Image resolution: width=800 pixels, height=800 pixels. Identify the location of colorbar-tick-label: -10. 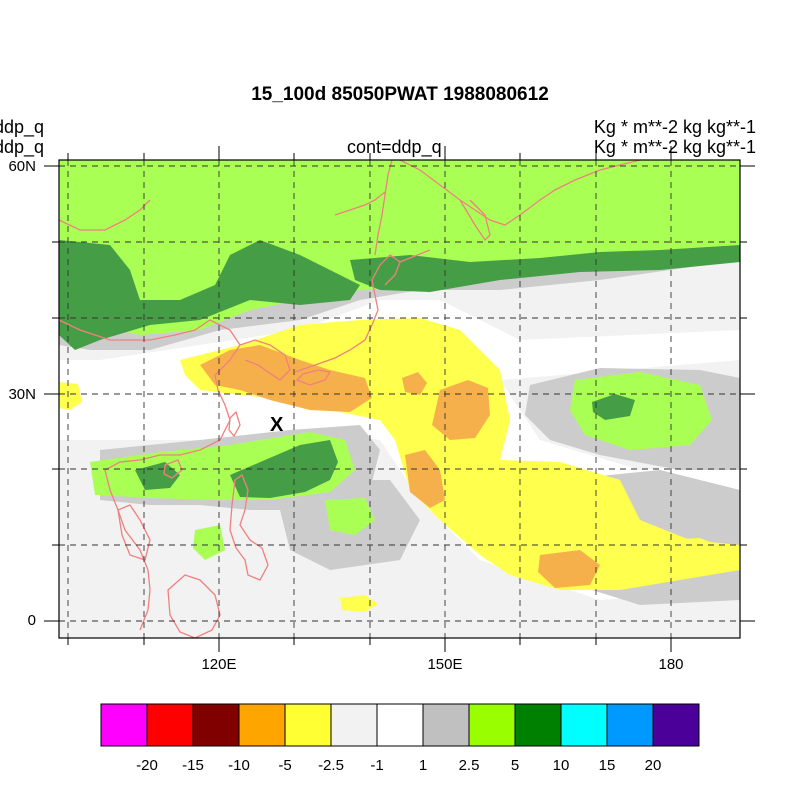
(239, 765).